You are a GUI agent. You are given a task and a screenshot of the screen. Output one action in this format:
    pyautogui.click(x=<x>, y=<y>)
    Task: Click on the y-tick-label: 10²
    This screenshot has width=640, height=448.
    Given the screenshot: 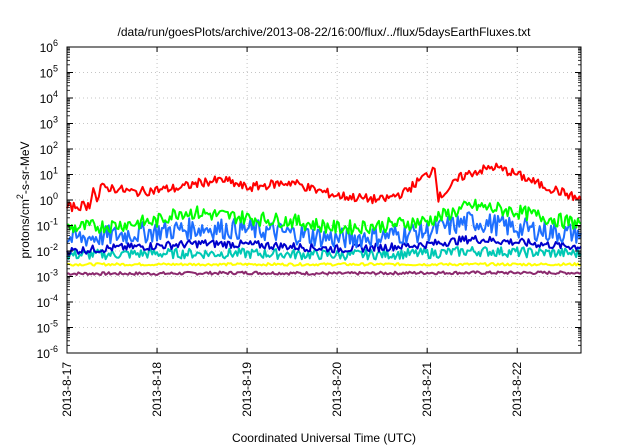 What is the action you would take?
    pyautogui.click(x=49, y=148)
    